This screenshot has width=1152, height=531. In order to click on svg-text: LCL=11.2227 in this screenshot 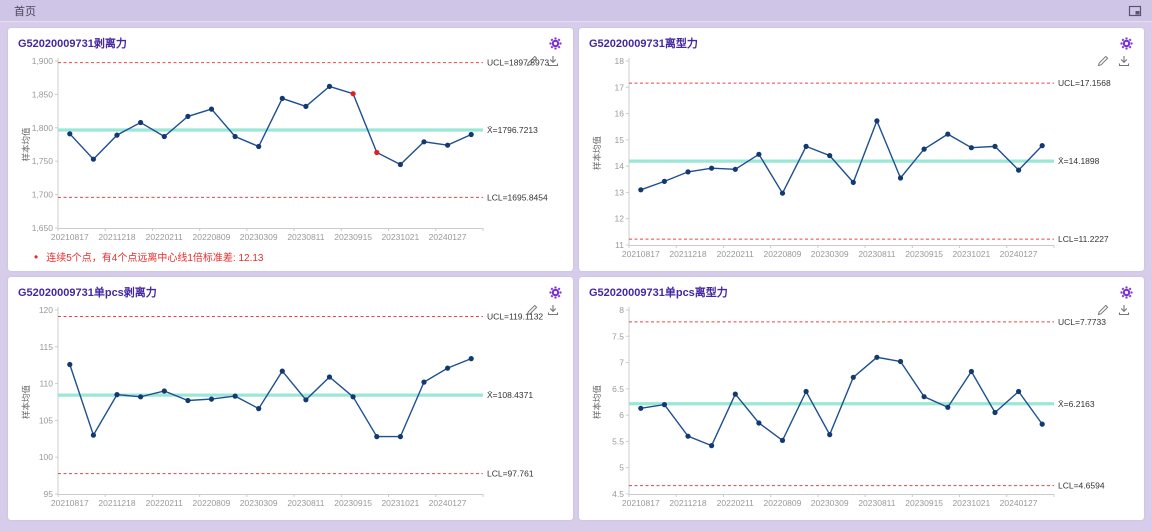, I will do `click(1083, 239)`.